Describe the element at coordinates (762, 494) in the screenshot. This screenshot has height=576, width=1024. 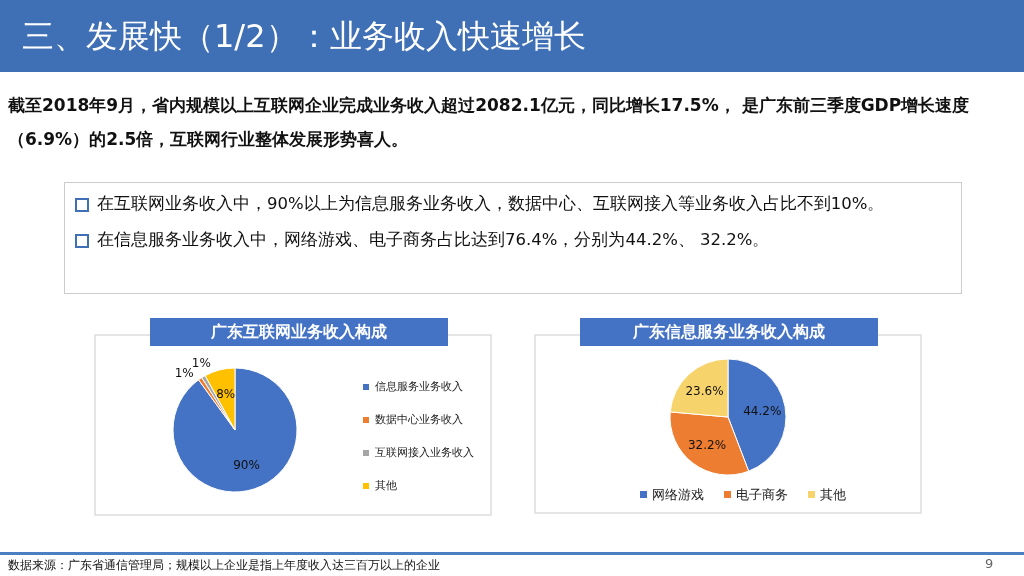
I see `legend-label: 电子商务` at that location.